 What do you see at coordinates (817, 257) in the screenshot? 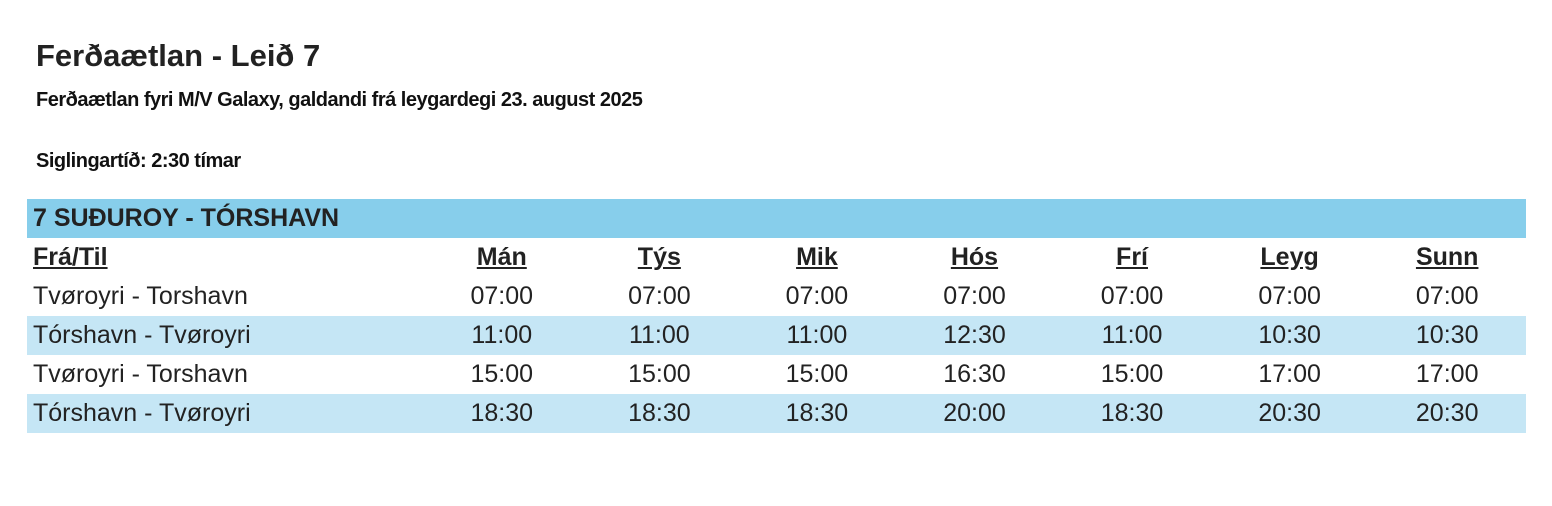
I see `column-header: Mik` at bounding box center [817, 257].